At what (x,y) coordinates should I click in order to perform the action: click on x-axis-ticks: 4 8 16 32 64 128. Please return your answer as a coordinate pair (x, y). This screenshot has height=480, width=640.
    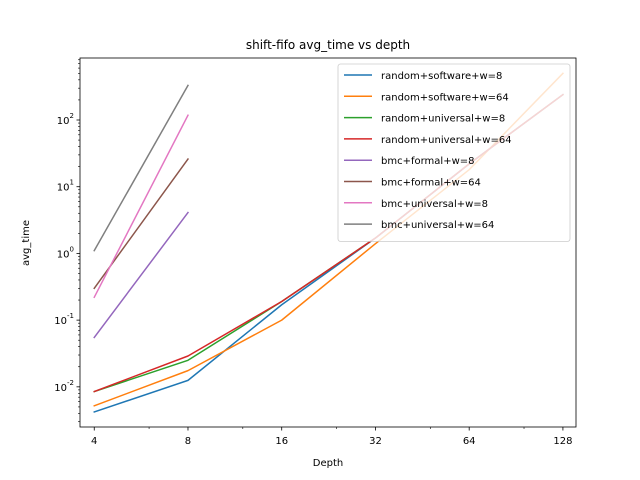
    Looking at the image, I should click on (331, 437).